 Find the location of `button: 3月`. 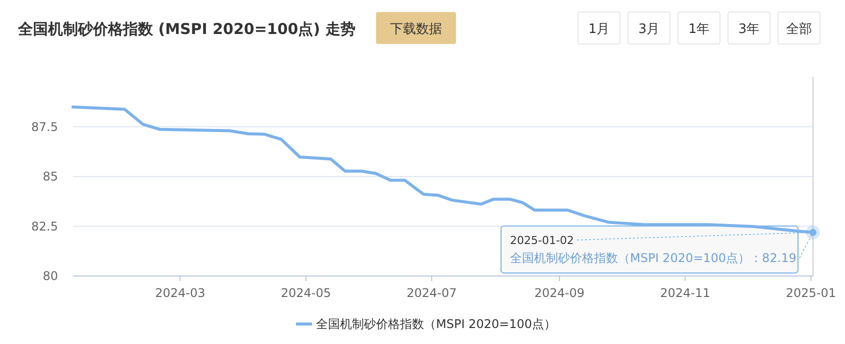

button: 3月 is located at coordinates (649, 28).